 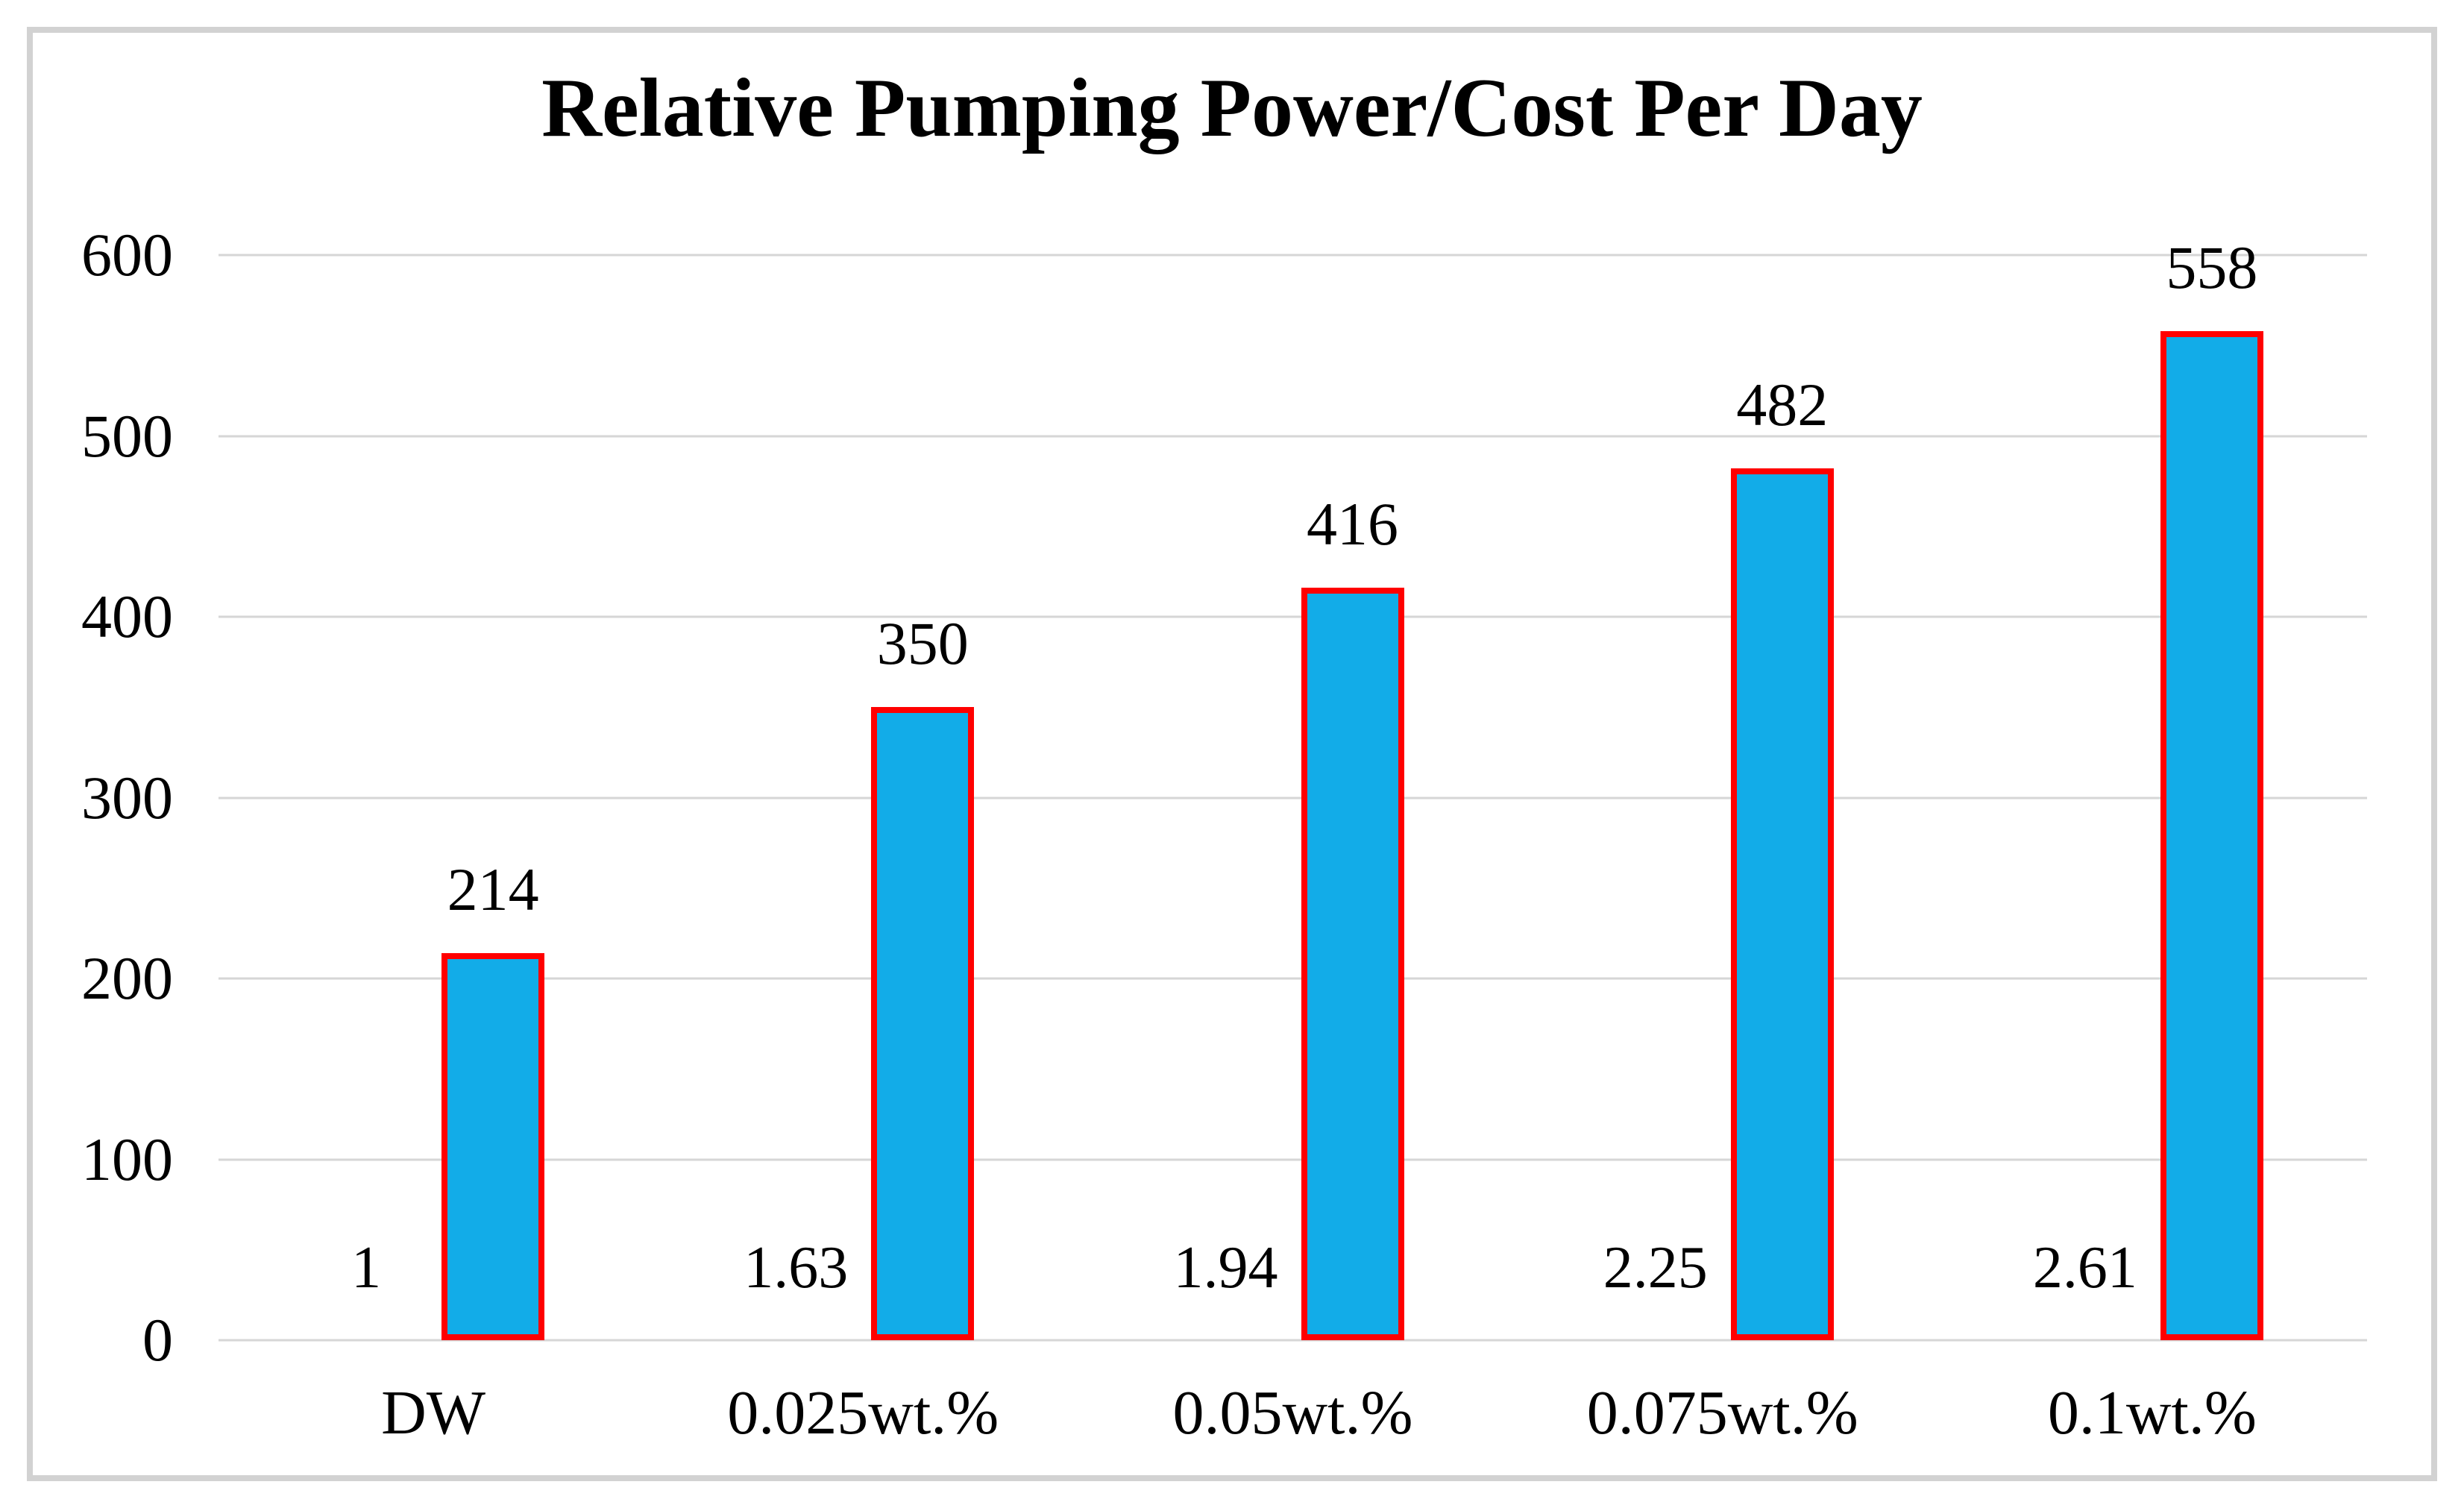 I want to click on ratio-value-label-0.05wt.%: 1.94, so click(x=1225, y=1268).